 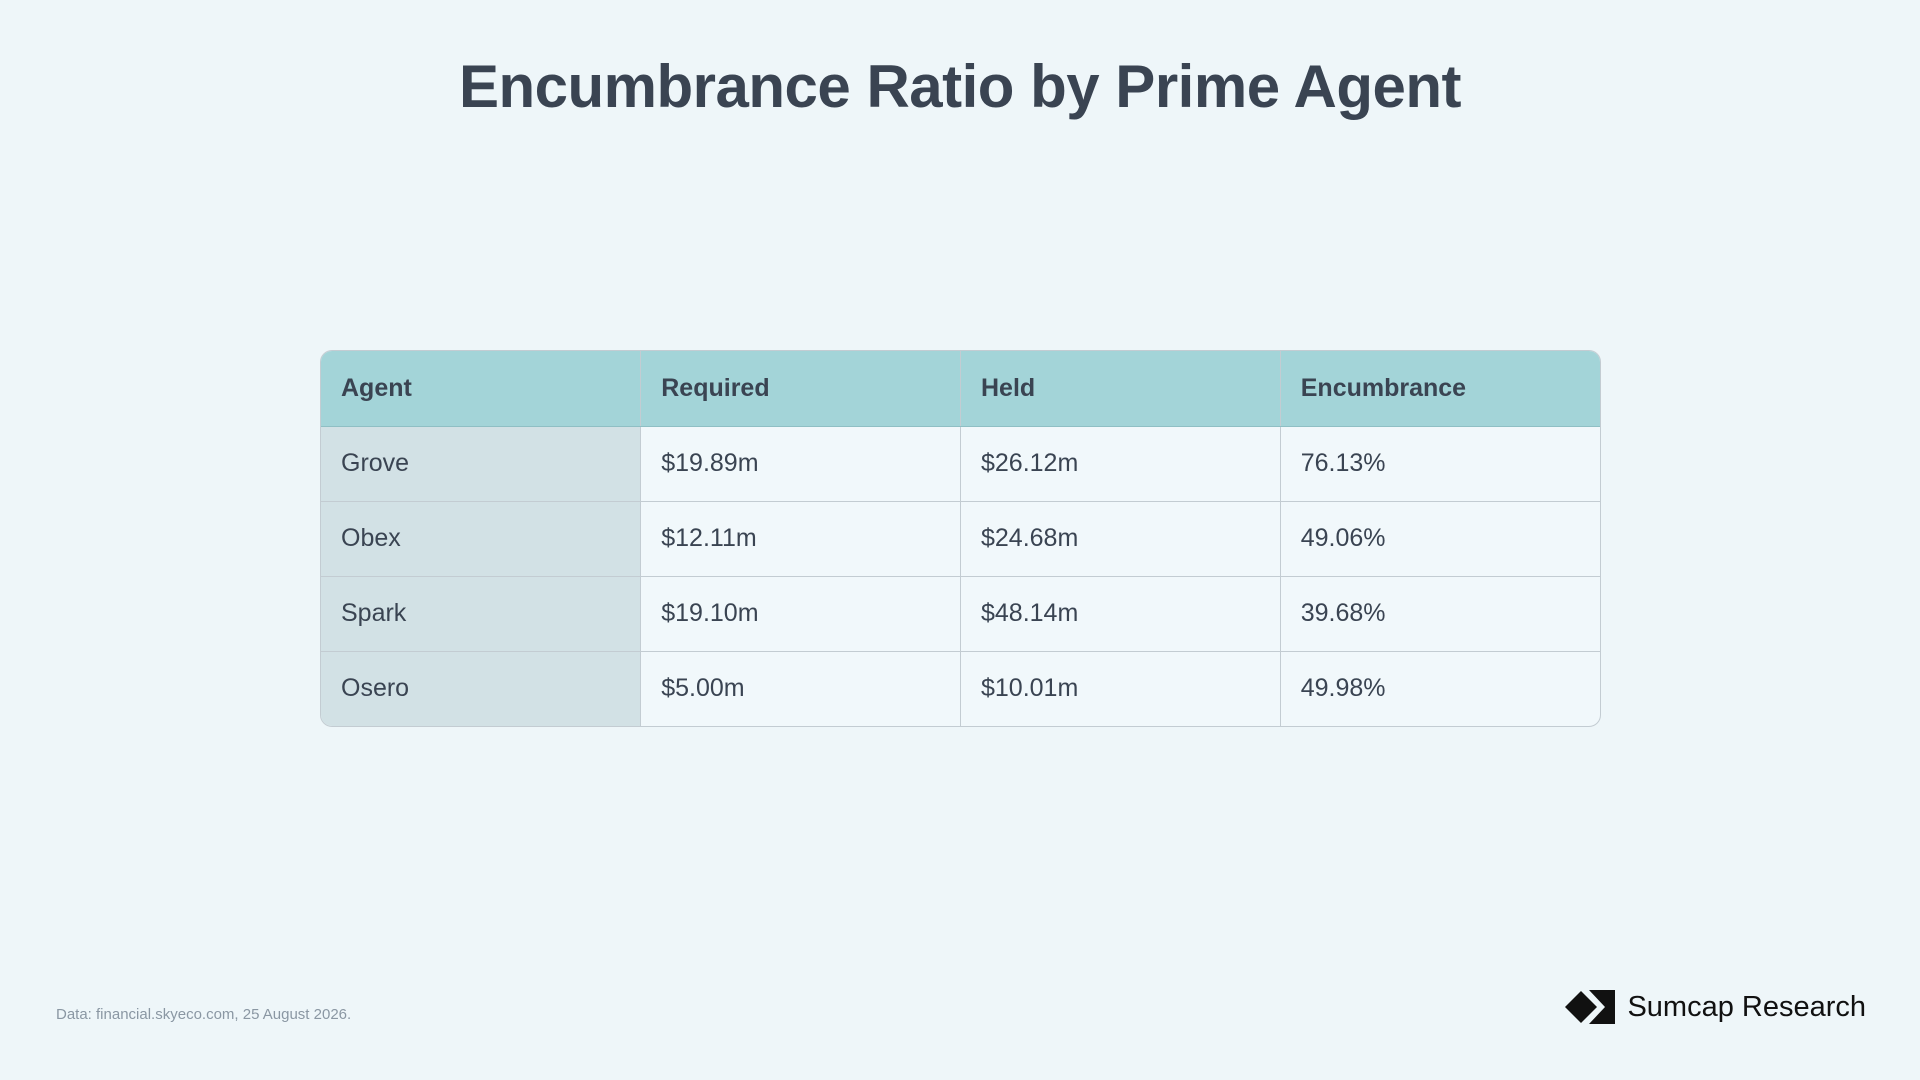 What do you see at coordinates (800, 389) in the screenshot?
I see `column-header-required: Required` at bounding box center [800, 389].